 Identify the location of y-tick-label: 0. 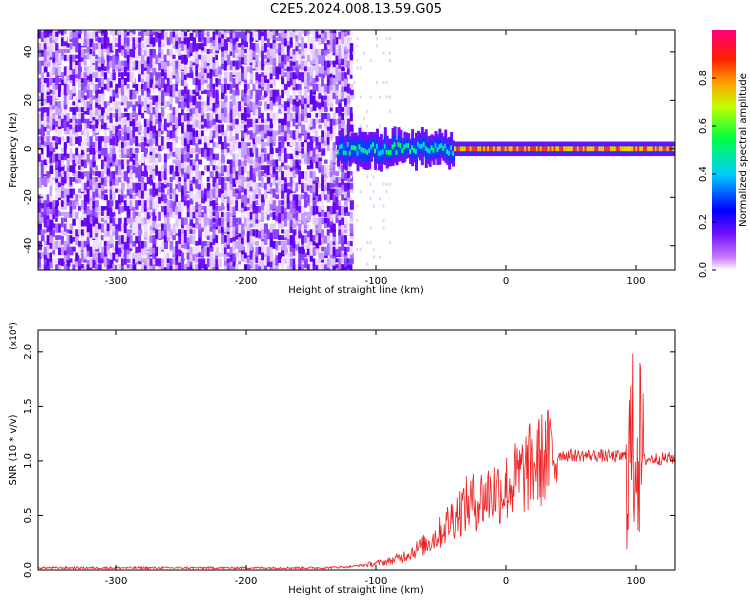
(28, 149).